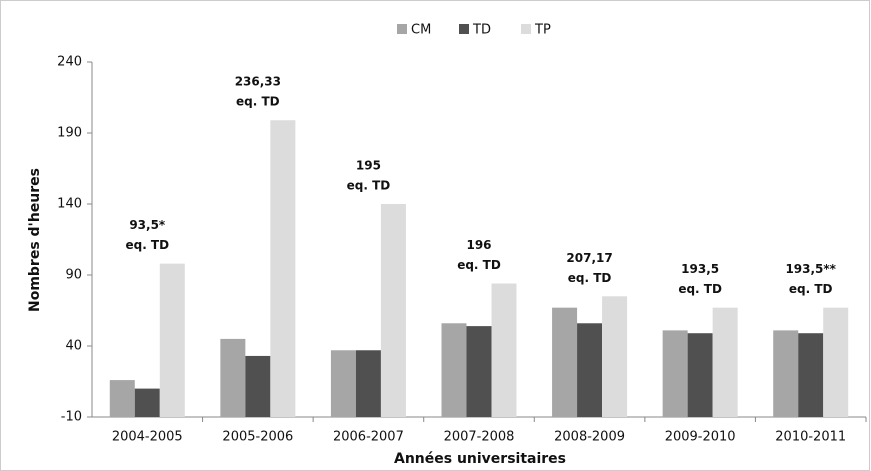 The width and height of the screenshot is (871, 471). I want to click on annotation: 193,5, so click(700, 269).